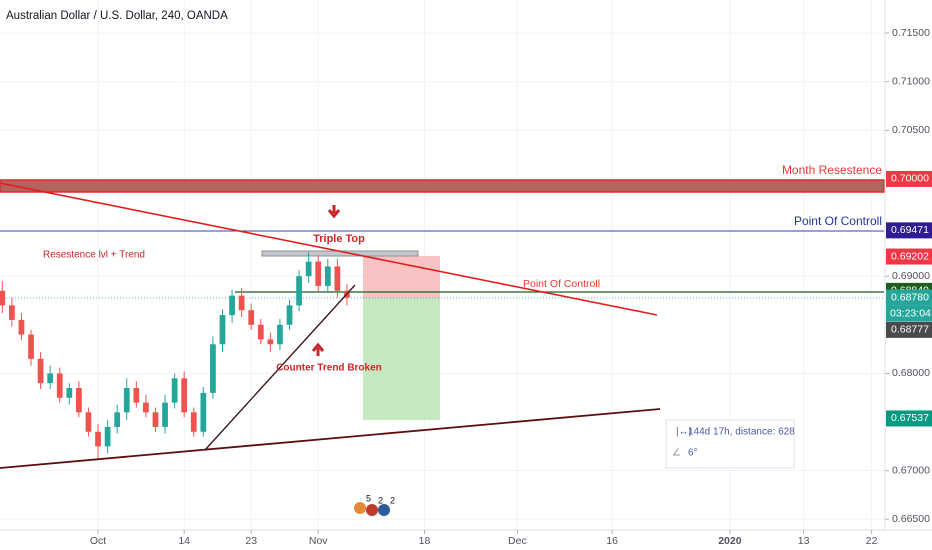 The height and width of the screenshot is (550, 932). I want to click on x-tick-label: Oct, so click(98, 541).